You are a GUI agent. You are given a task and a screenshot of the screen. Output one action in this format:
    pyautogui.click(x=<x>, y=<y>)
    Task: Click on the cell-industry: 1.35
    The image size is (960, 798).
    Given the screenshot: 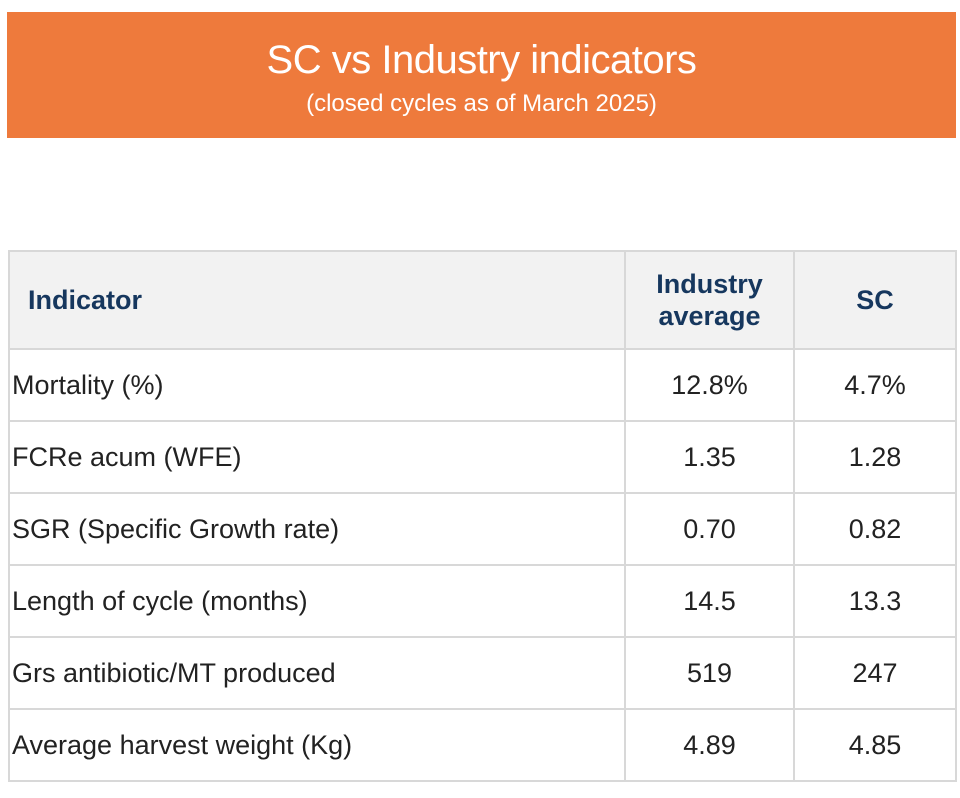 What is the action you would take?
    pyautogui.click(x=709, y=457)
    